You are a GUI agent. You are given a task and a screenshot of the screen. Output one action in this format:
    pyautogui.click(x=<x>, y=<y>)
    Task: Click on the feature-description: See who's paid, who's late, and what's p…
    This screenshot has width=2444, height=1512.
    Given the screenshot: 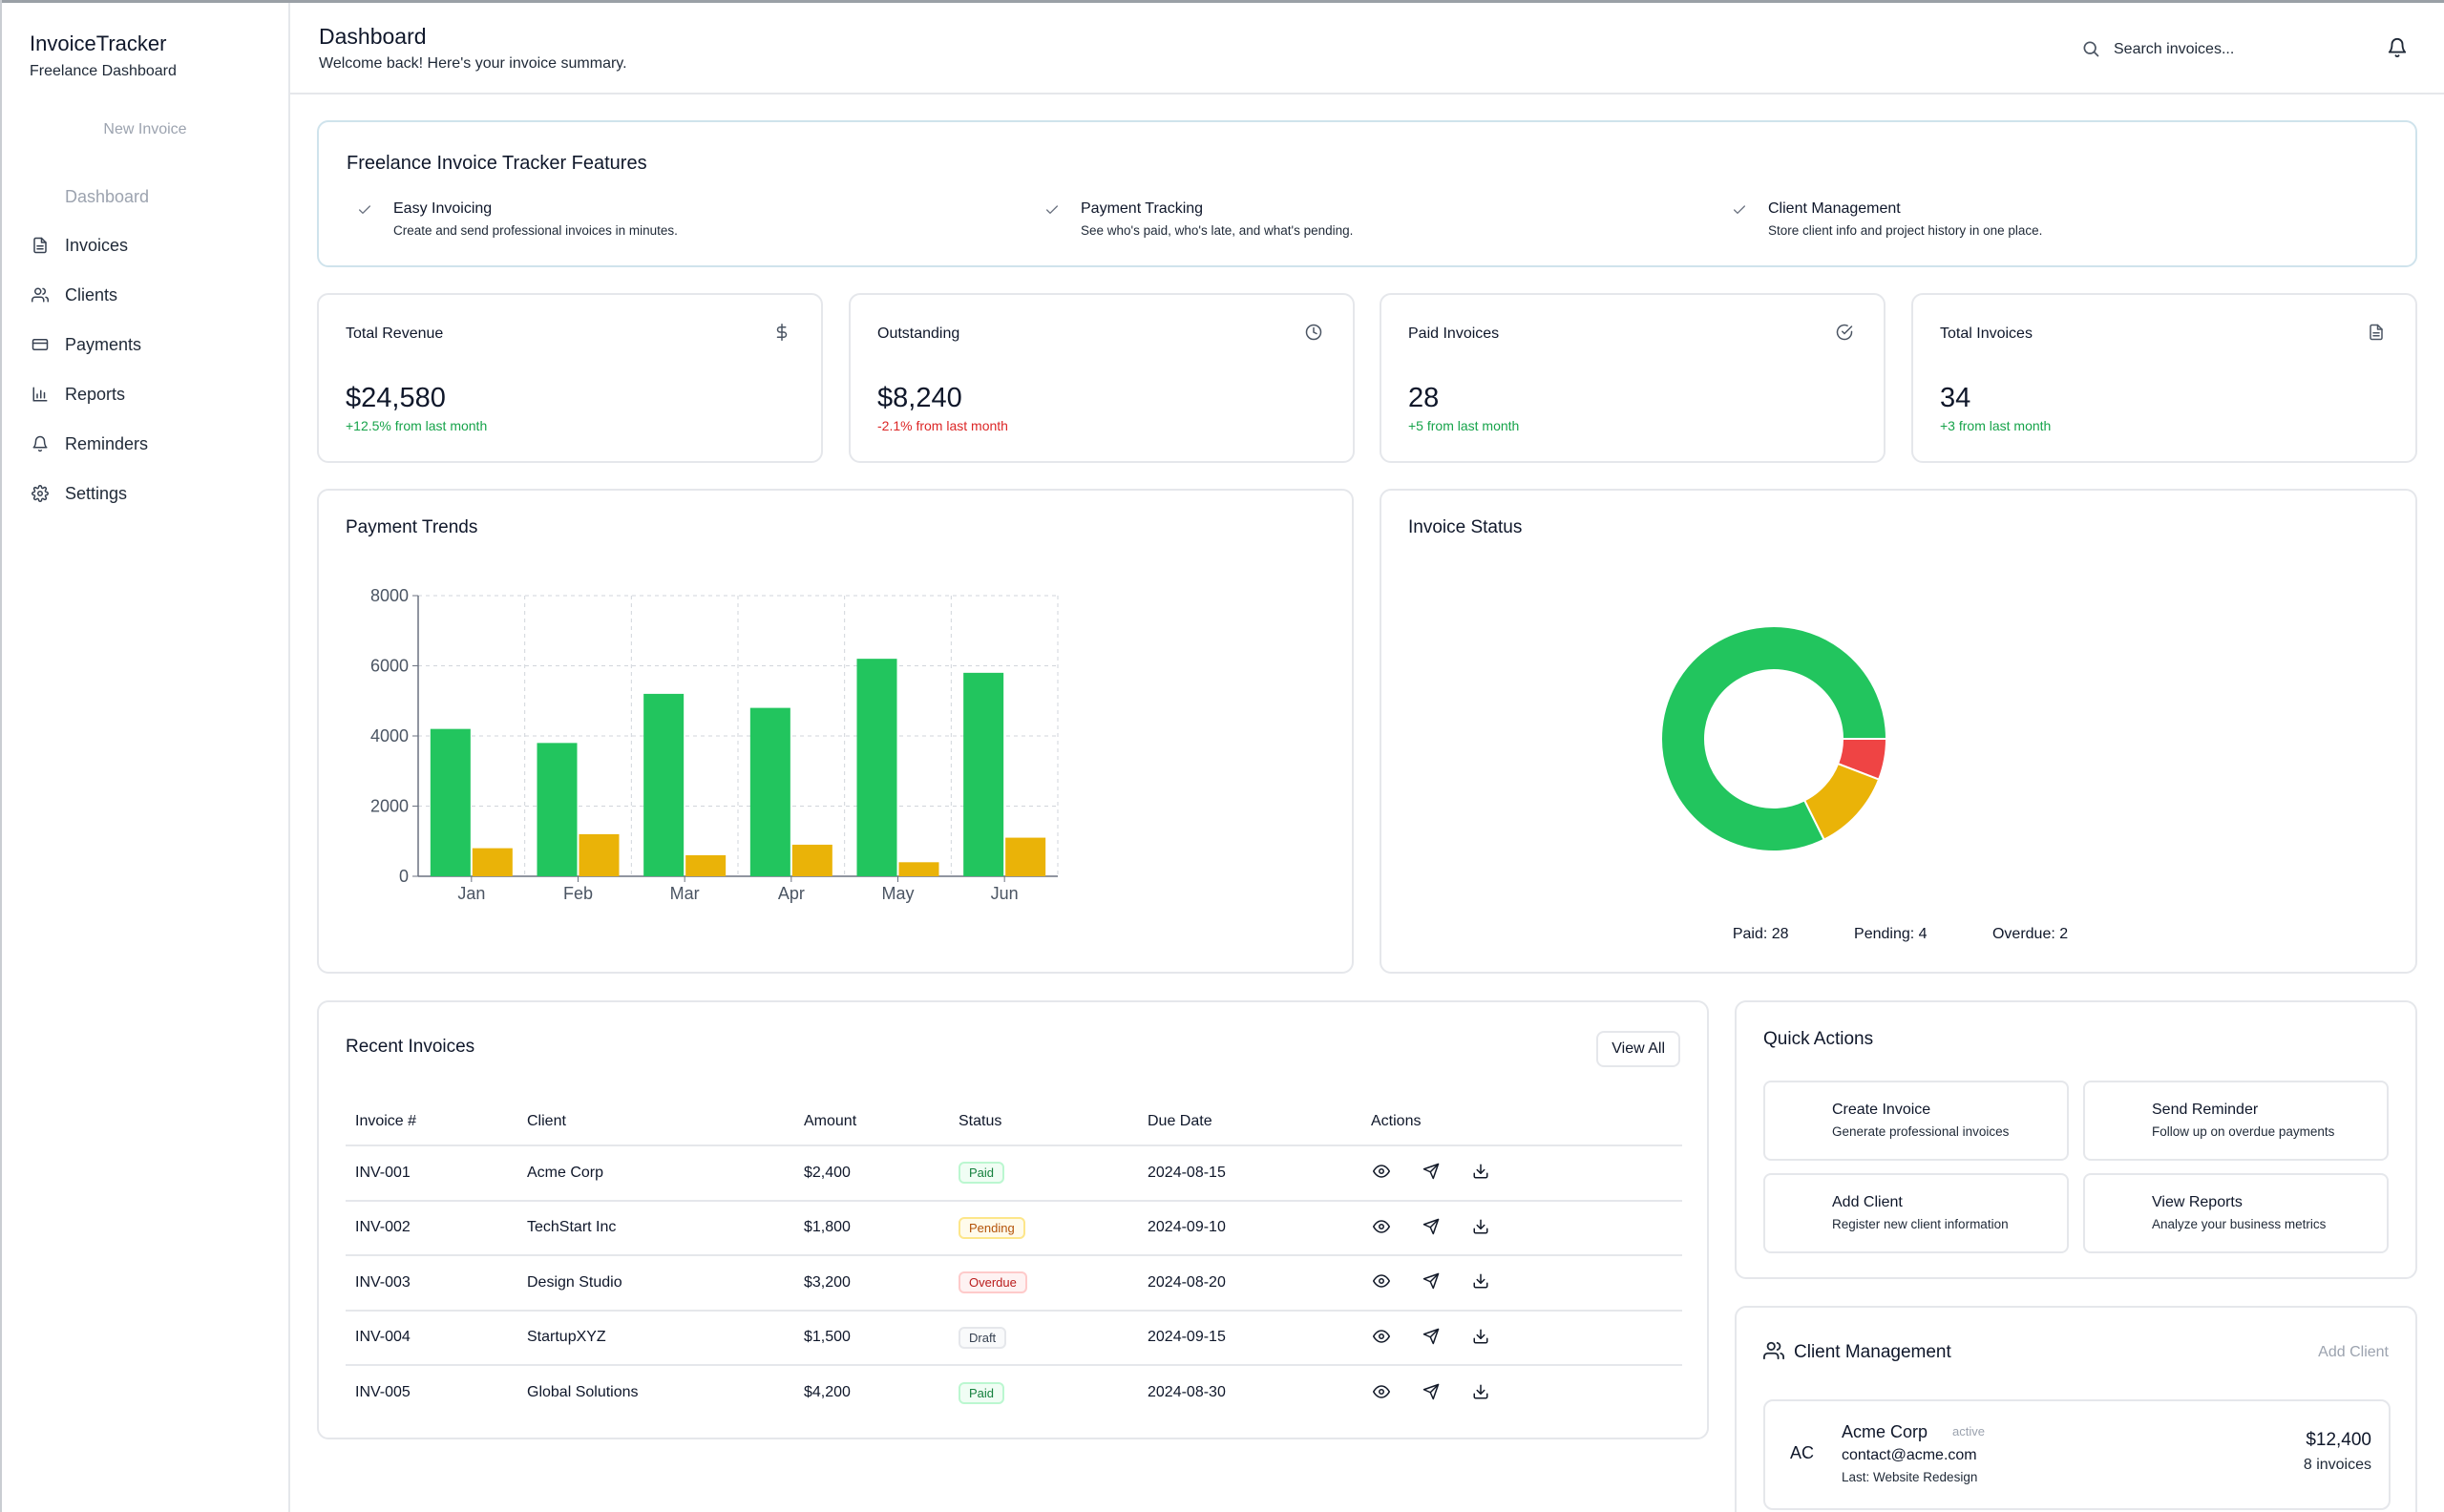 What is the action you would take?
    pyautogui.click(x=1217, y=231)
    